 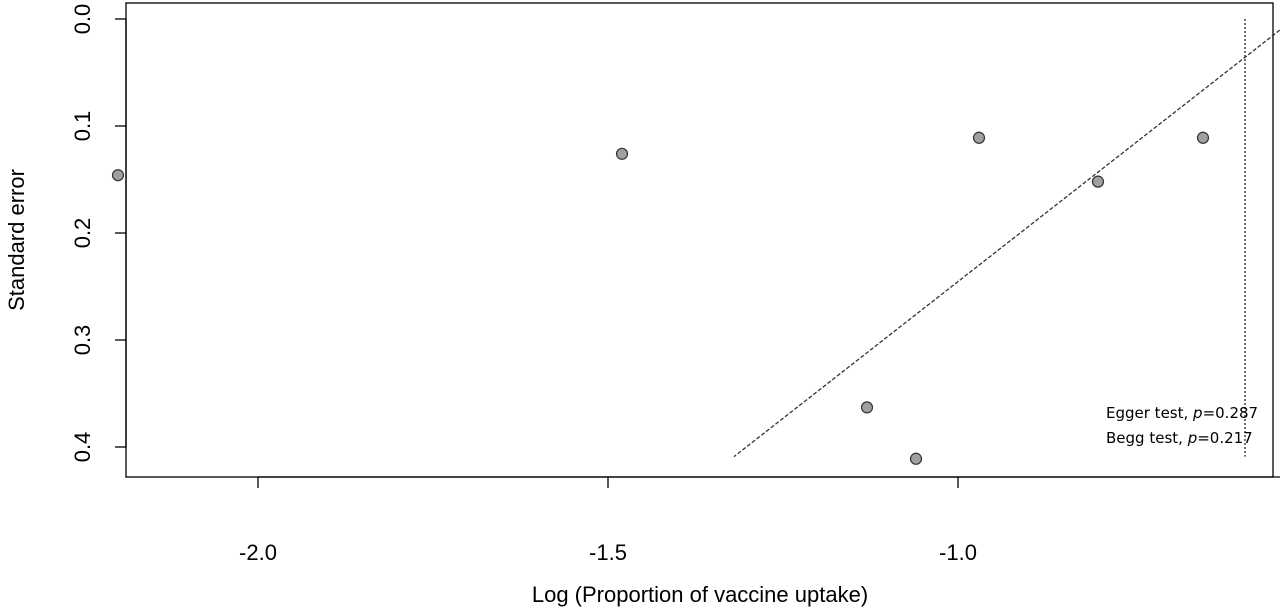 What do you see at coordinates (82, 126) in the screenshot?
I see `y-tick-label: 0.1` at bounding box center [82, 126].